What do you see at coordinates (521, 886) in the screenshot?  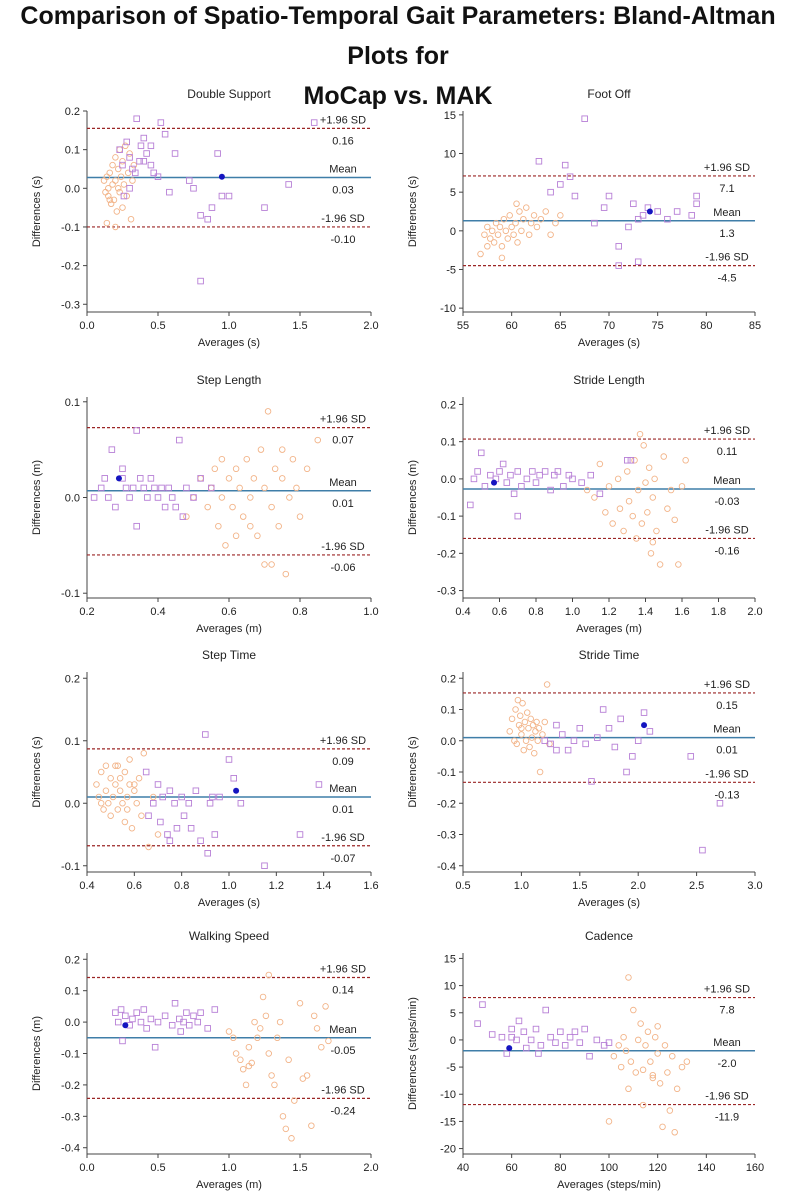 I see `x-tick-label: 1.0` at bounding box center [521, 886].